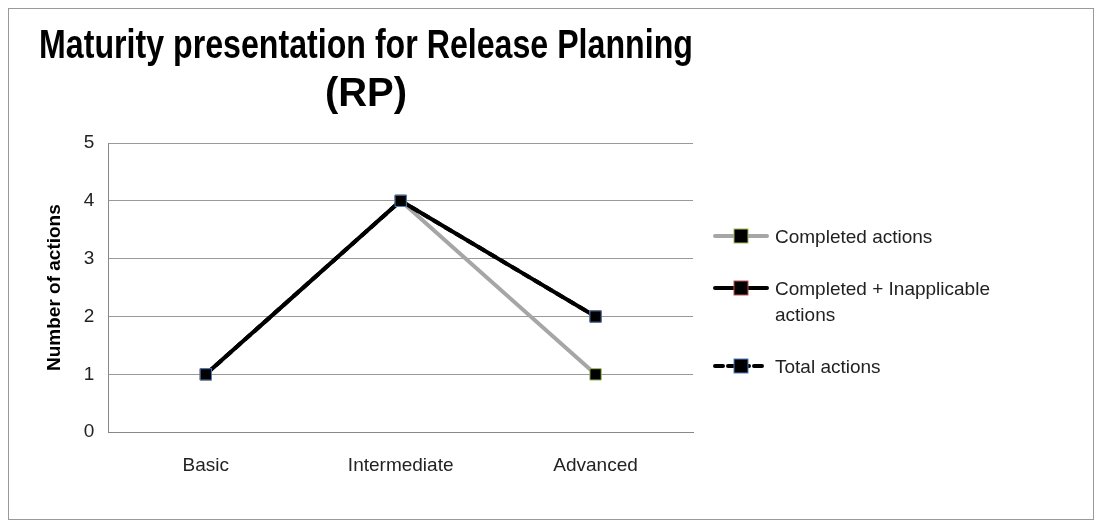  Describe the element at coordinates (883, 302) in the screenshot. I see `legend-label: Completed + Inapplicable actions` at that location.